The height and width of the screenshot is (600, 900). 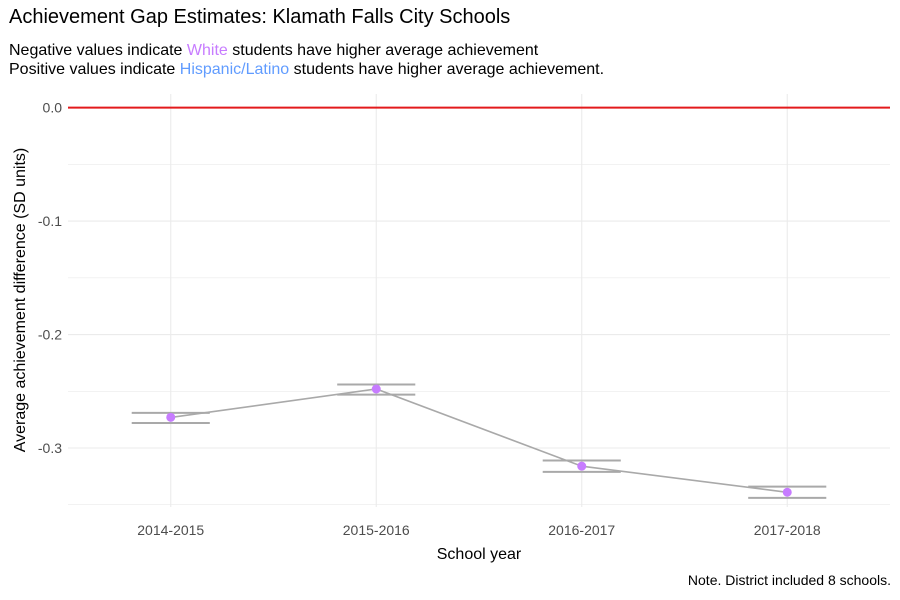 I want to click on series-line-layer, so click(x=479, y=441).